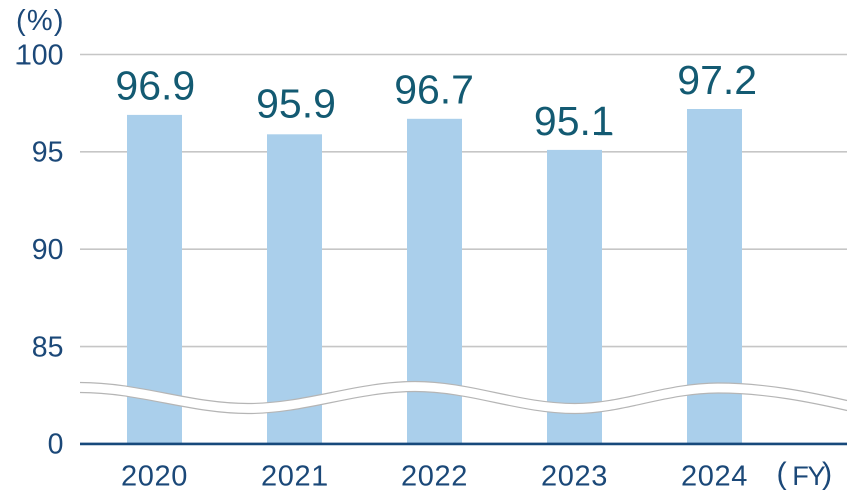 The width and height of the screenshot is (860, 494). What do you see at coordinates (574, 476) in the screenshot?
I see `svg-text: 2023` at bounding box center [574, 476].